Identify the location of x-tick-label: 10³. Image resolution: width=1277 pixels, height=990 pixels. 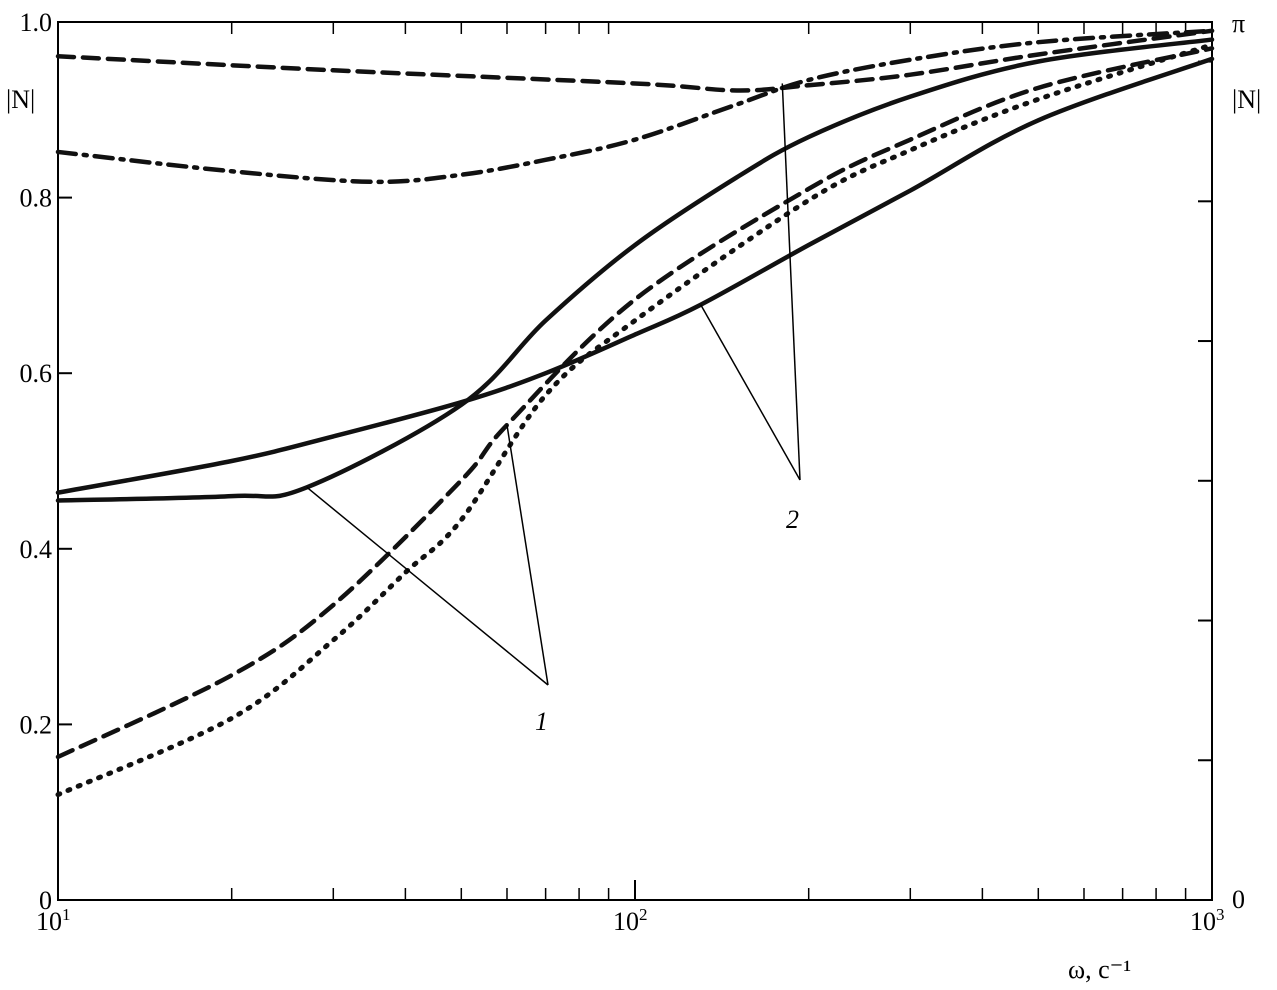
(1207, 920).